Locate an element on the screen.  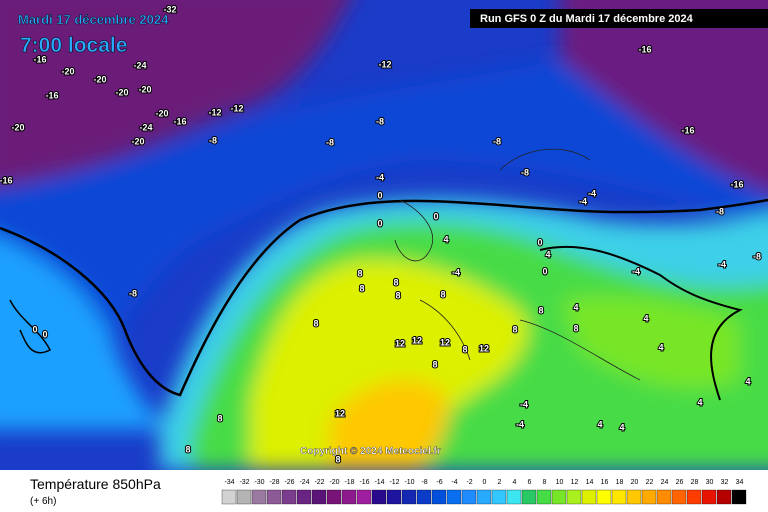
legend-label: -10 is located at coordinates (409, 482).